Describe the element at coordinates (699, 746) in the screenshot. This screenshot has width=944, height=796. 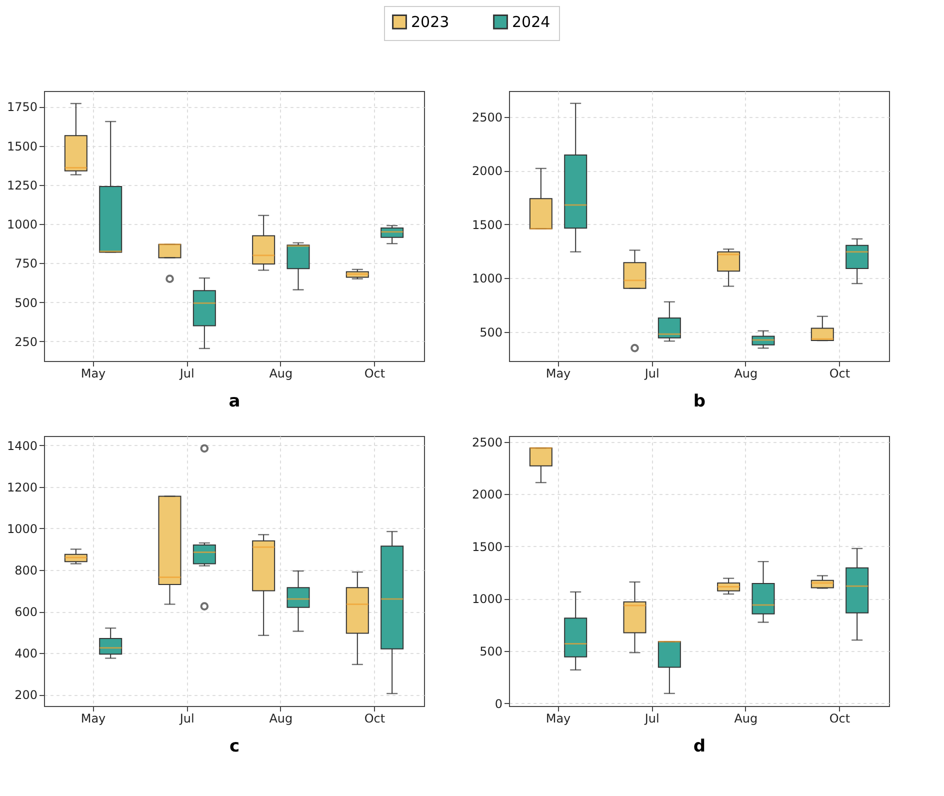
I see `x-axis-title: d` at that location.